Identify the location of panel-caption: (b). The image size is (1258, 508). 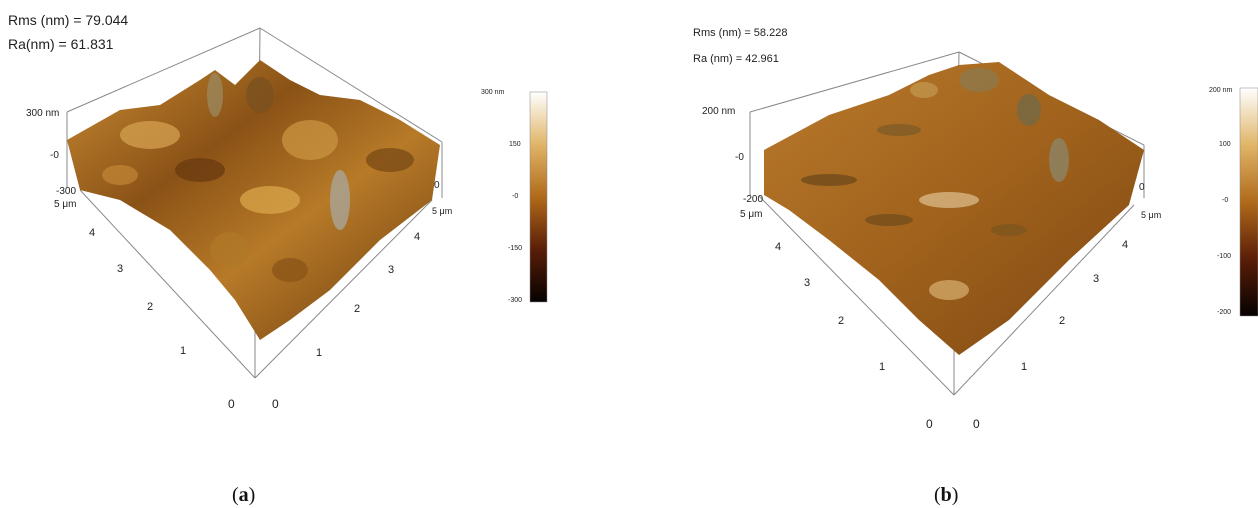
(946, 495).